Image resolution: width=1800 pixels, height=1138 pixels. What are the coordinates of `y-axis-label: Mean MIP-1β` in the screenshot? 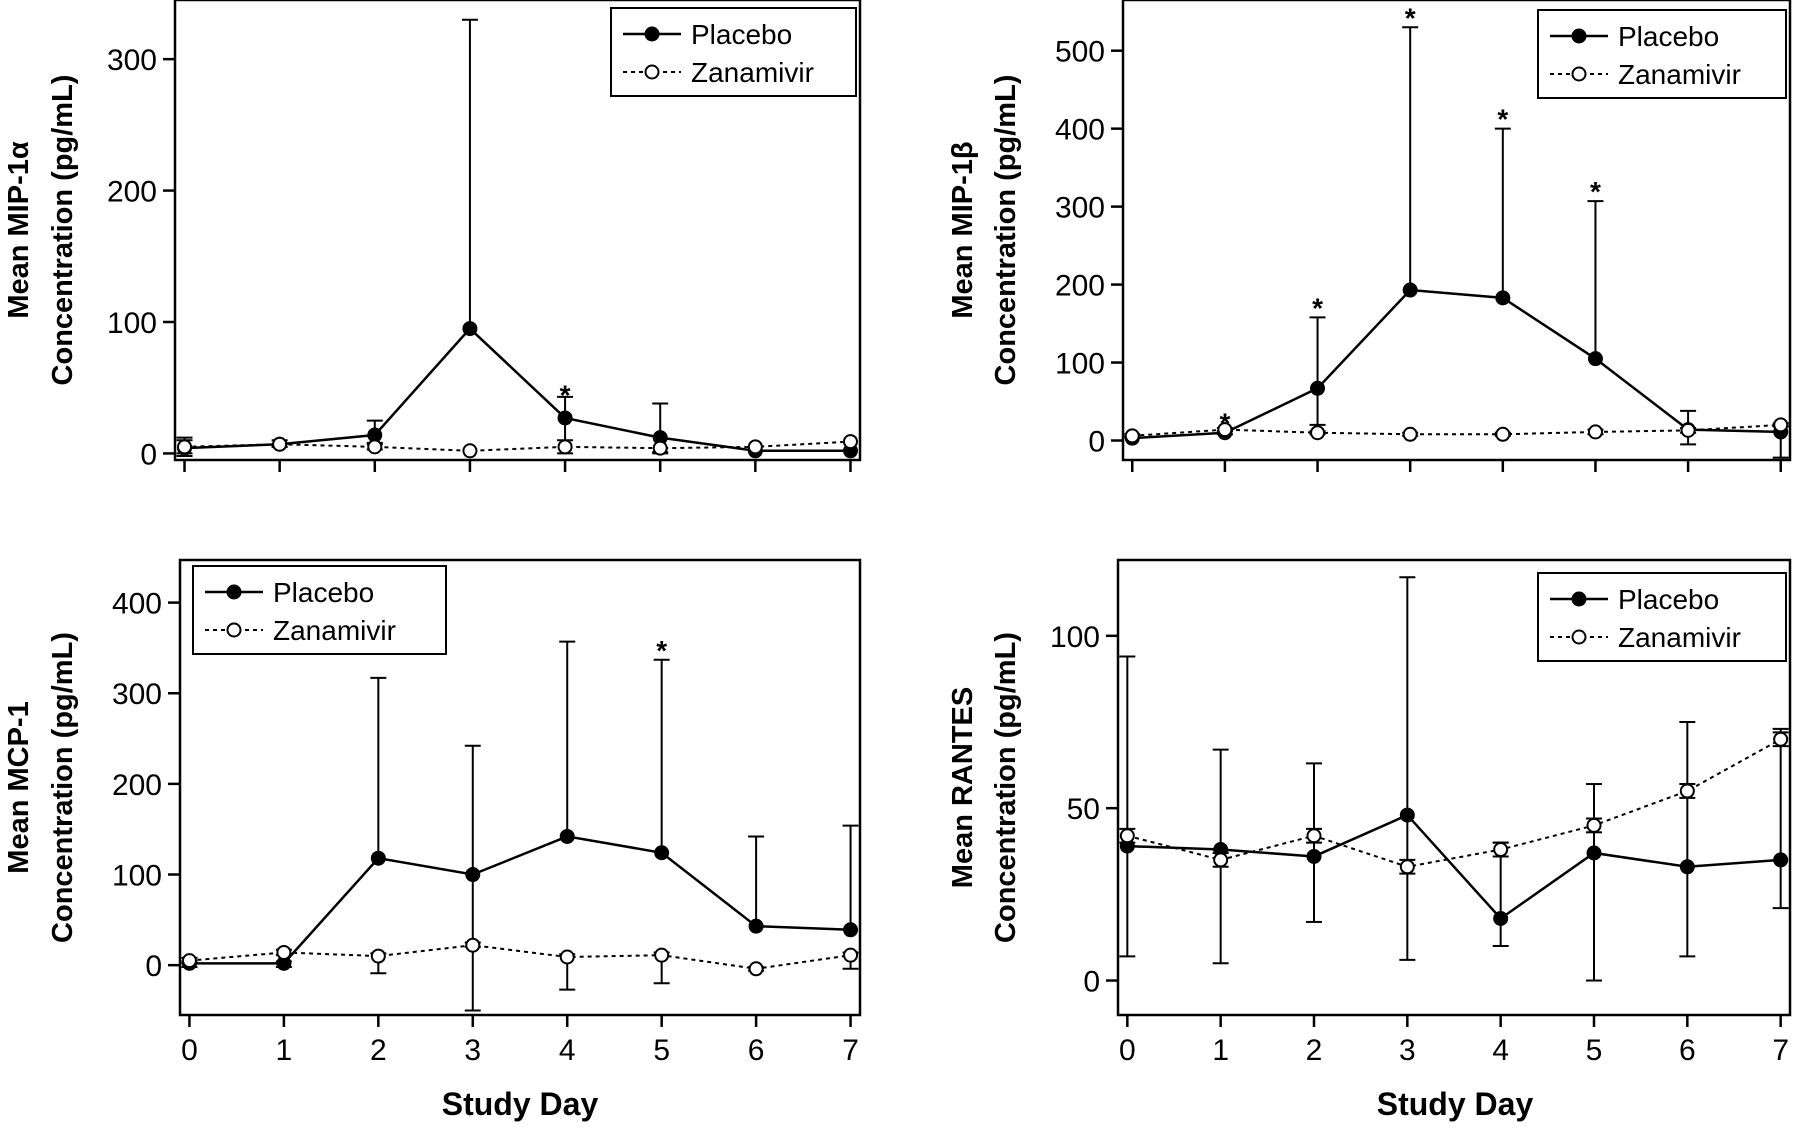 It's located at (963, 229).